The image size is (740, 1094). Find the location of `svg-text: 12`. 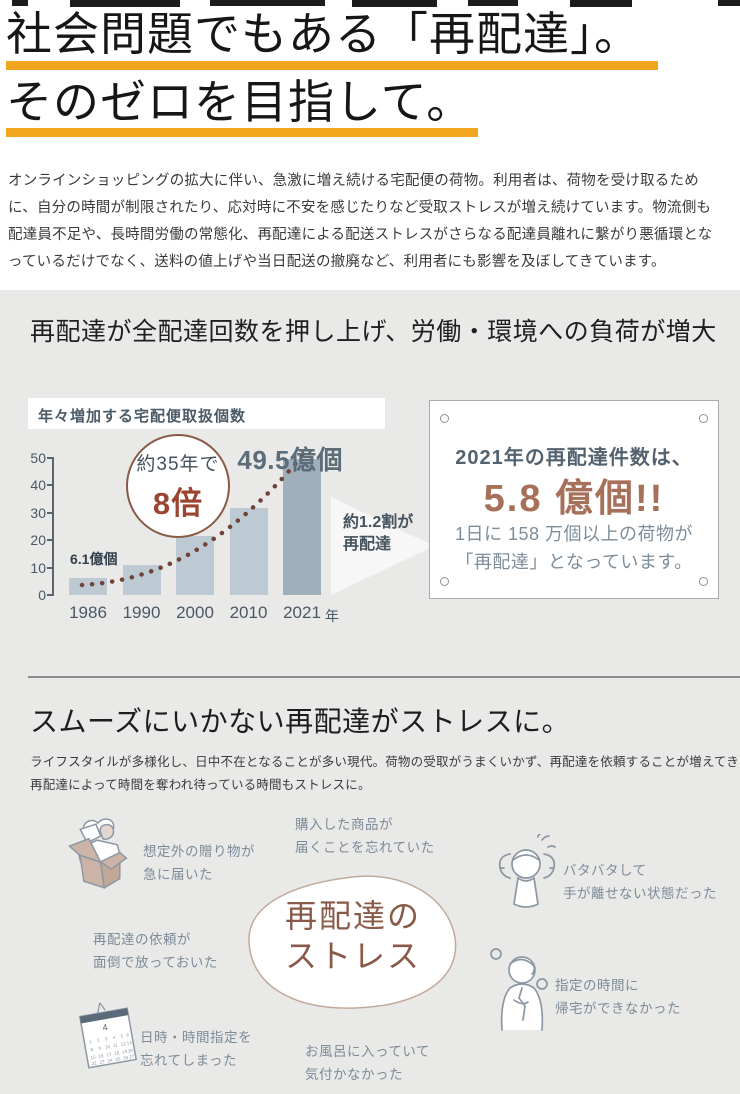

svg-text: 12 is located at coordinates (123, 1044).